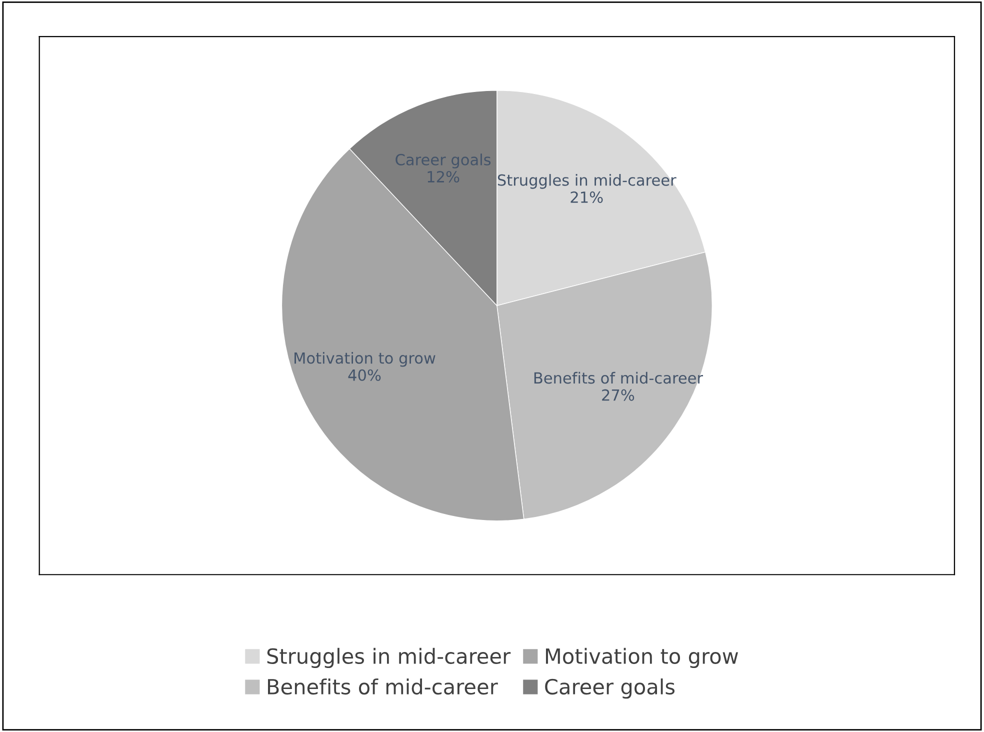 Image resolution: width=984 pixels, height=732 pixels. Describe the element at coordinates (618, 378) in the screenshot. I see `slice-label: Benefits of mid-career` at that location.